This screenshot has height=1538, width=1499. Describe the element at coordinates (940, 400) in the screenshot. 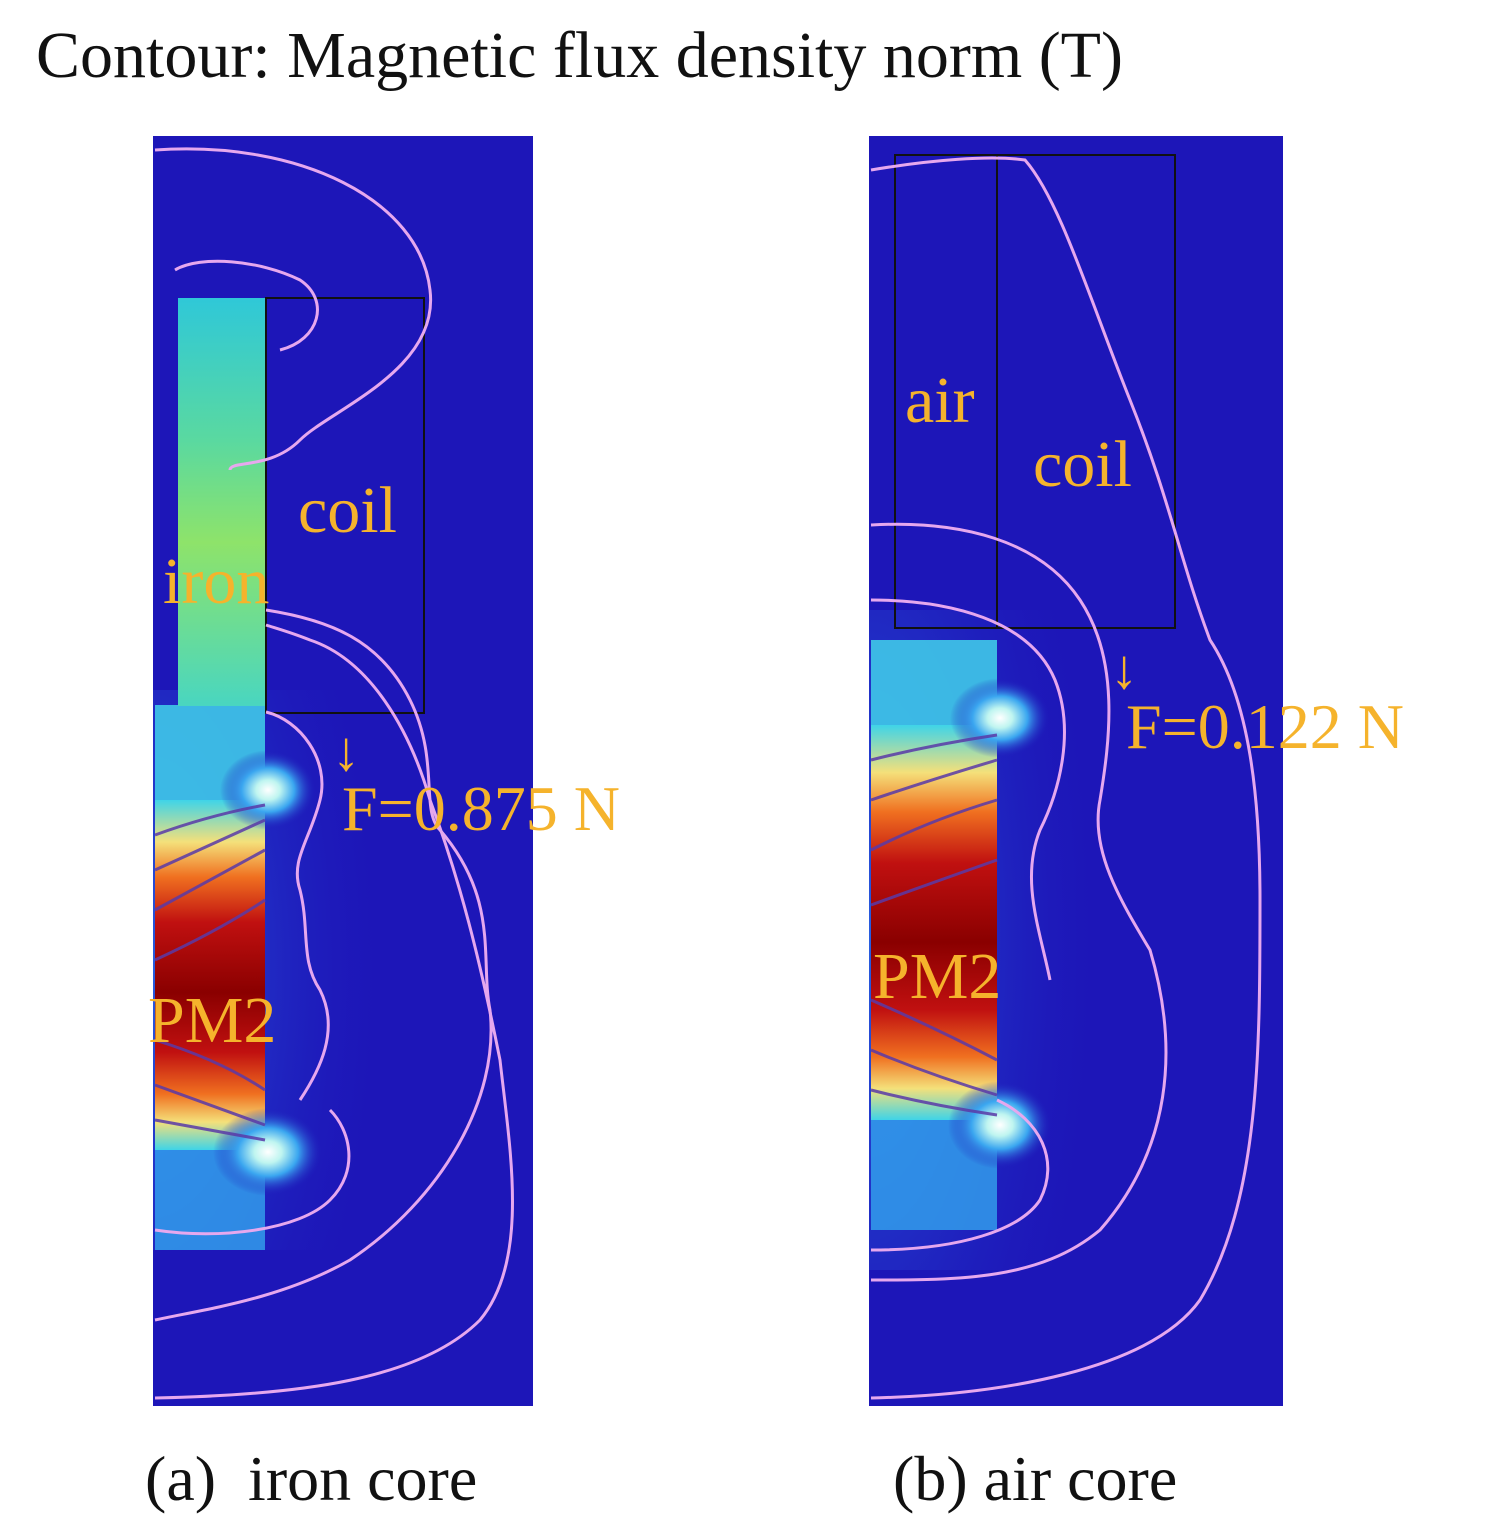

I see `panel-b-label-air: air` at that location.